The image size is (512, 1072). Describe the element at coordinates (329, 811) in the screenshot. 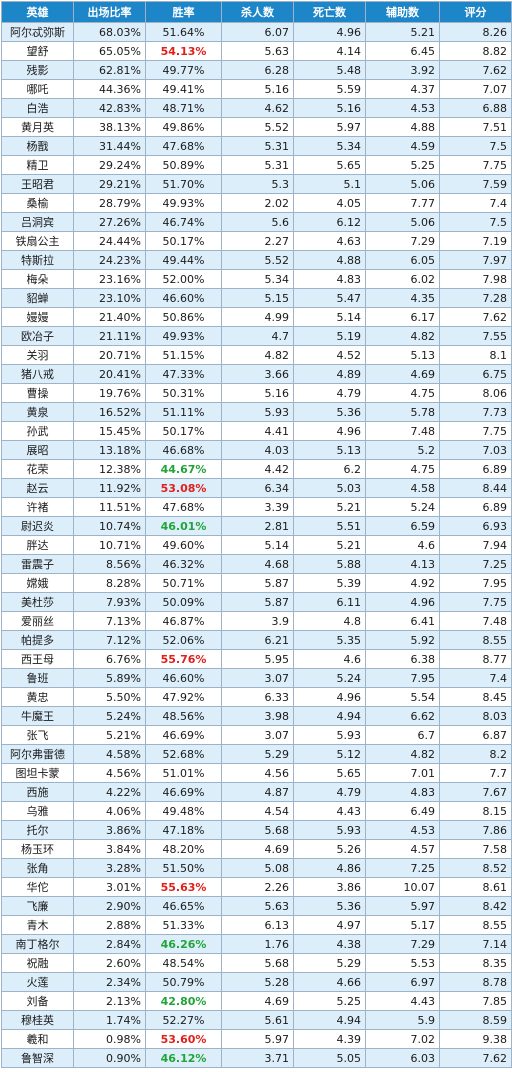

I see `cell-deaths: 4.43` at that location.